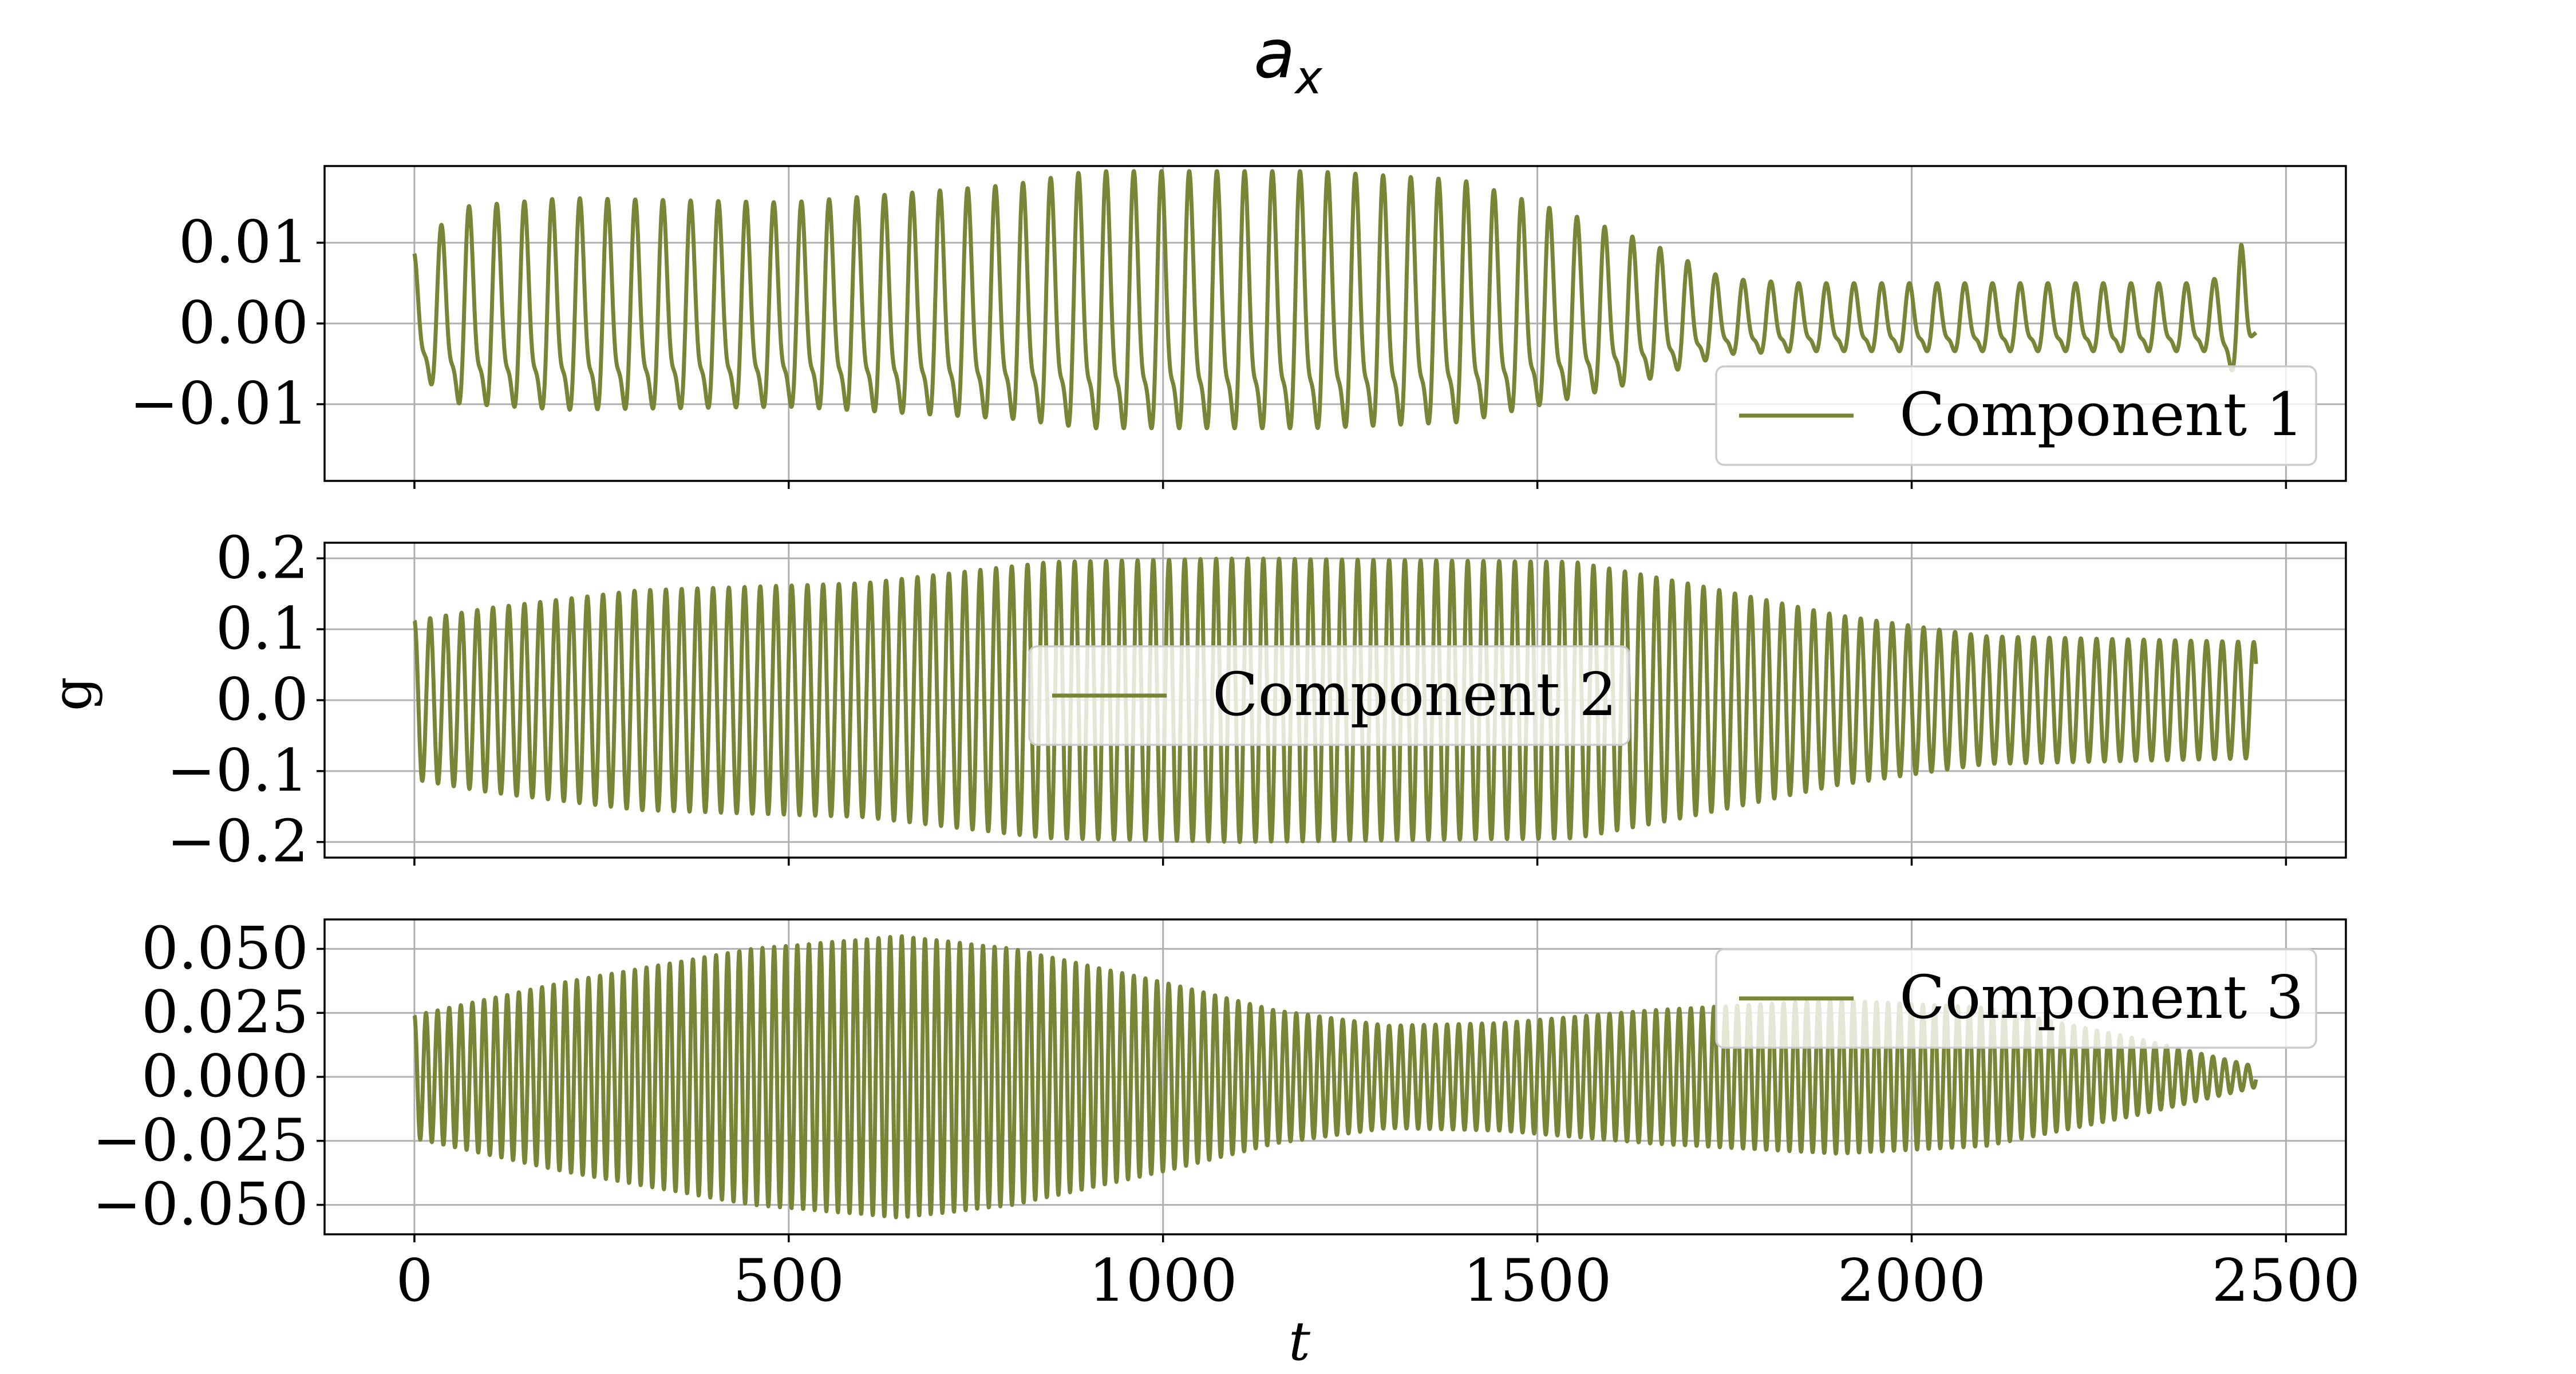 The image size is (2576, 1374). I want to click on y-tick-label: −0.025, so click(201, 1141).